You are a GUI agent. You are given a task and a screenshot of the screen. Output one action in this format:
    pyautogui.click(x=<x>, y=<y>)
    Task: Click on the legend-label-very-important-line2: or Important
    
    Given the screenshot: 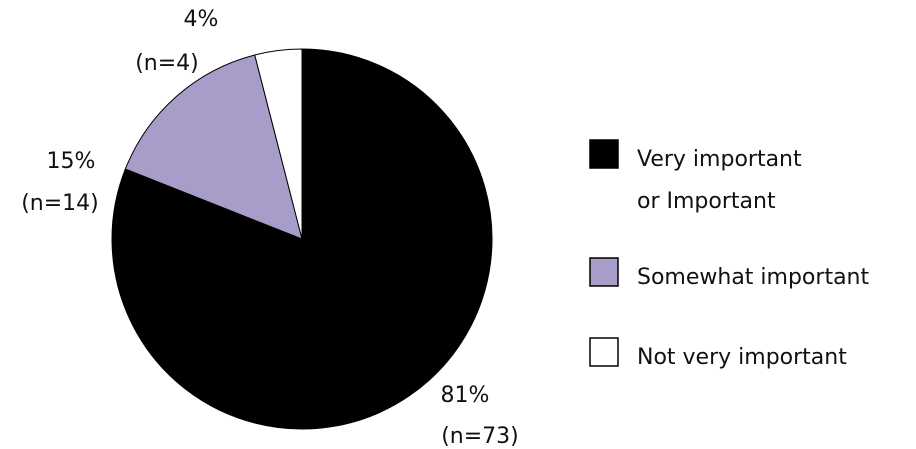 What is the action you would take?
    pyautogui.click(x=706, y=201)
    